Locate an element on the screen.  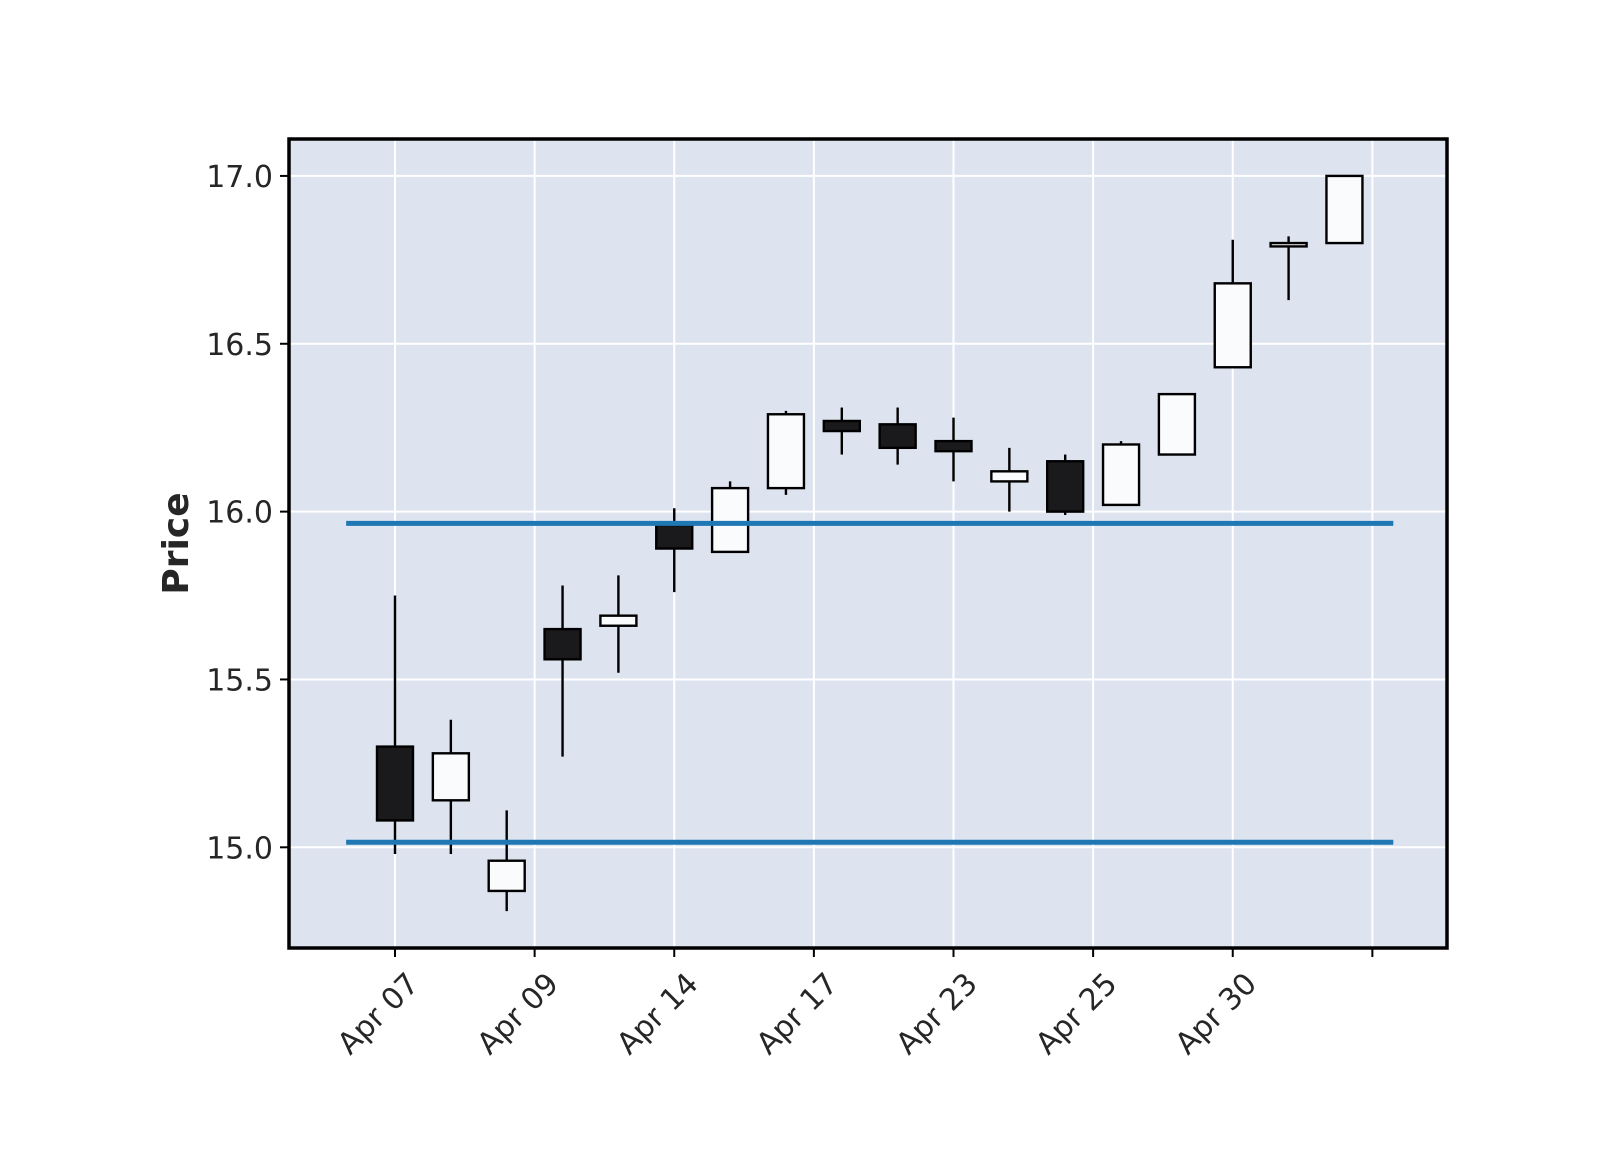
y-tick-label: 15.5 is located at coordinates (239, 680).